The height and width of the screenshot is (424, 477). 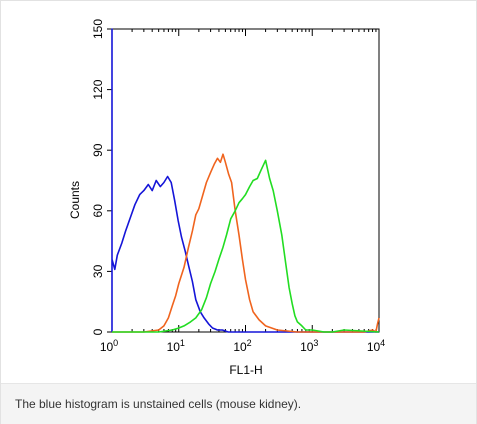 What do you see at coordinates (115, 343) in the screenshot?
I see `x-tick-exponent: 0` at bounding box center [115, 343].